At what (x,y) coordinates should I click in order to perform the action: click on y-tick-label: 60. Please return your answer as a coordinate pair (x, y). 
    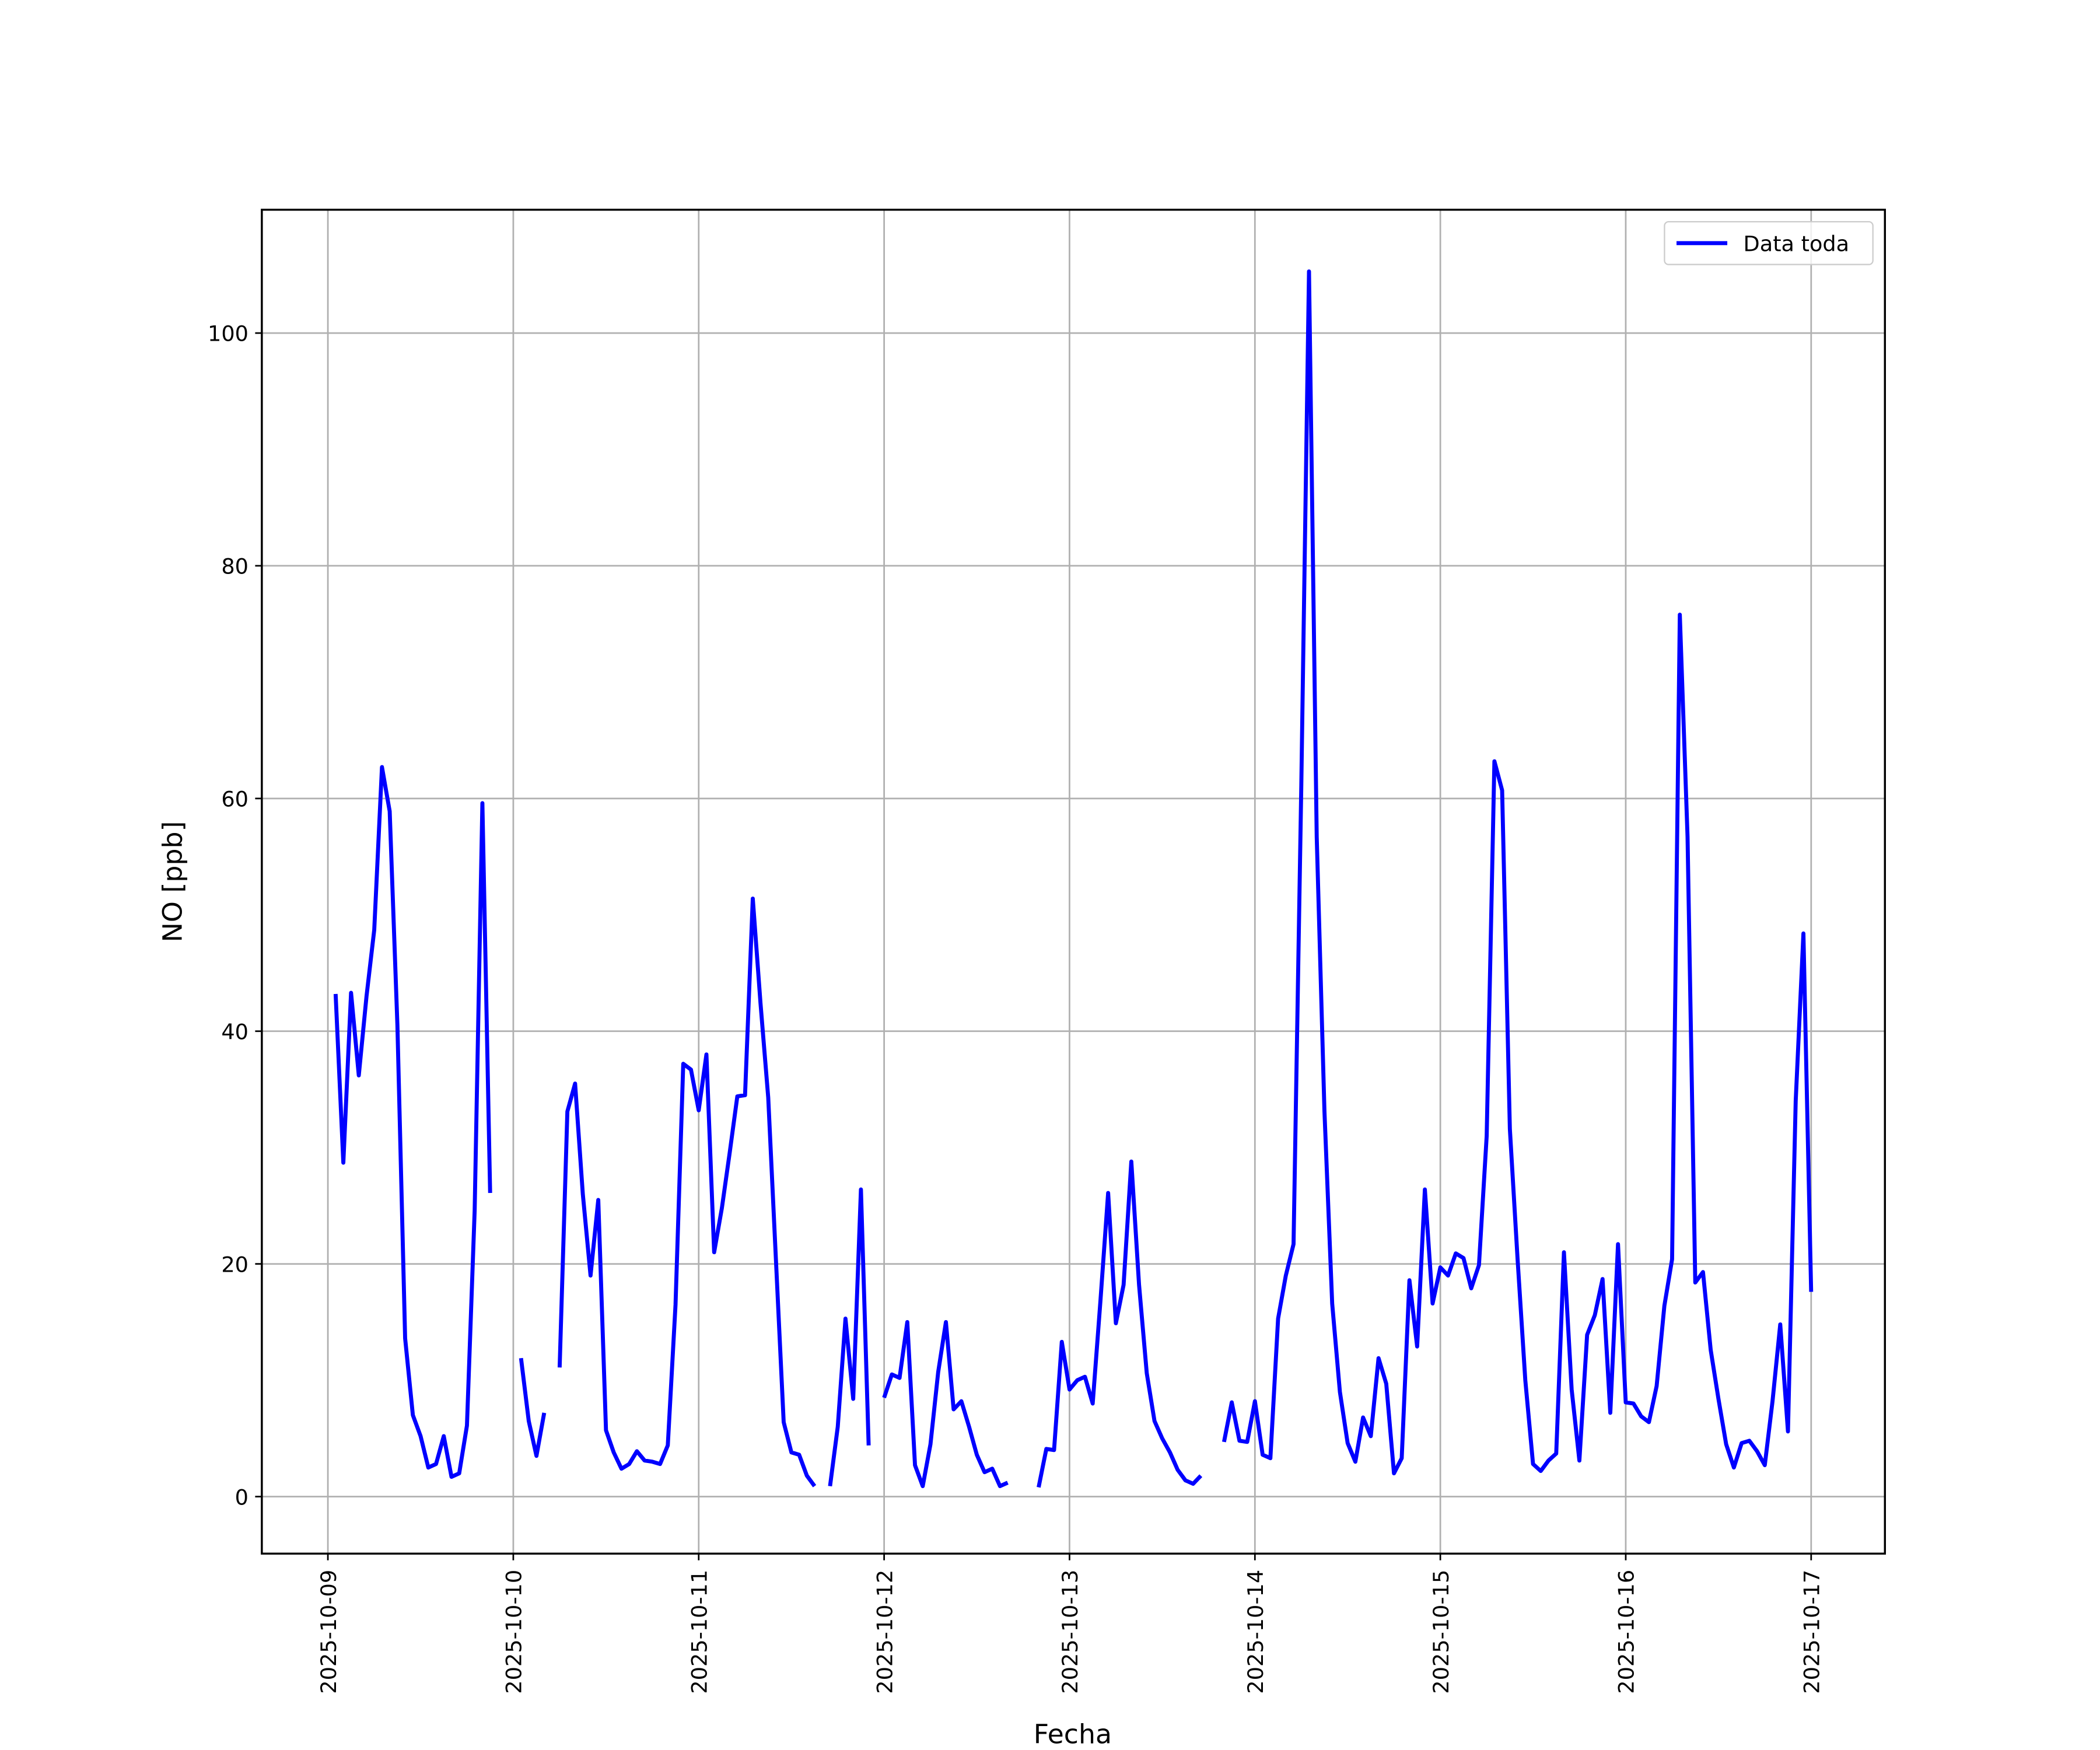
    Looking at the image, I should click on (235, 799).